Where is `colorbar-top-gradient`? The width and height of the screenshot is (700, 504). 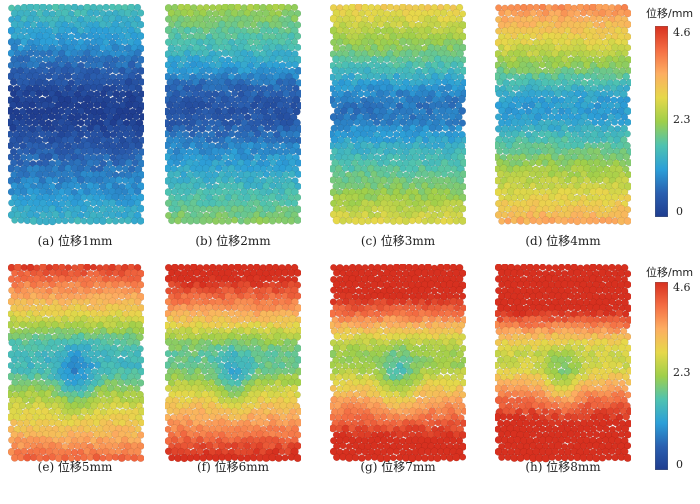
colorbar-top-gradient is located at coordinates (661, 121).